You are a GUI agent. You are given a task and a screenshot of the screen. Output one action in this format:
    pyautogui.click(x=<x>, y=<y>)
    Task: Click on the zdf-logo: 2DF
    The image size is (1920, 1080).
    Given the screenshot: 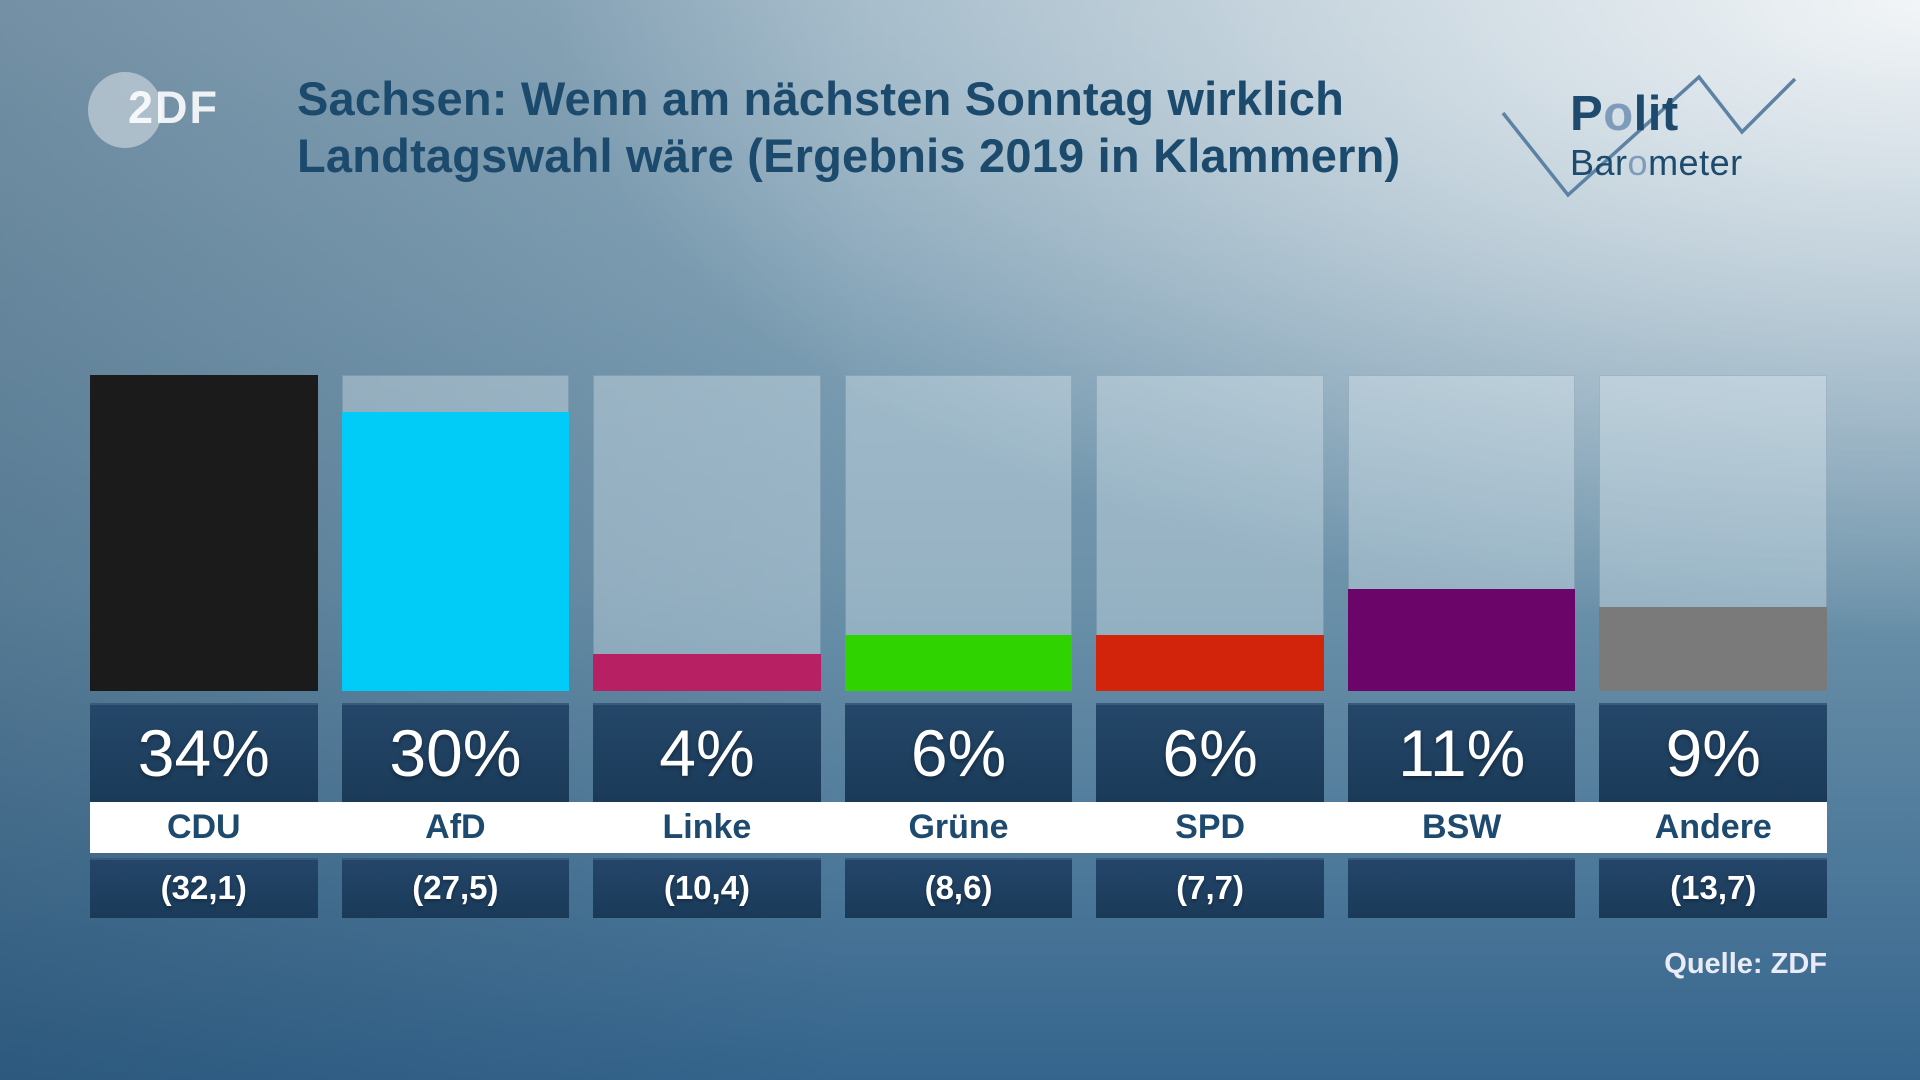 What is the action you would take?
    pyautogui.click(x=153, y=112)
    